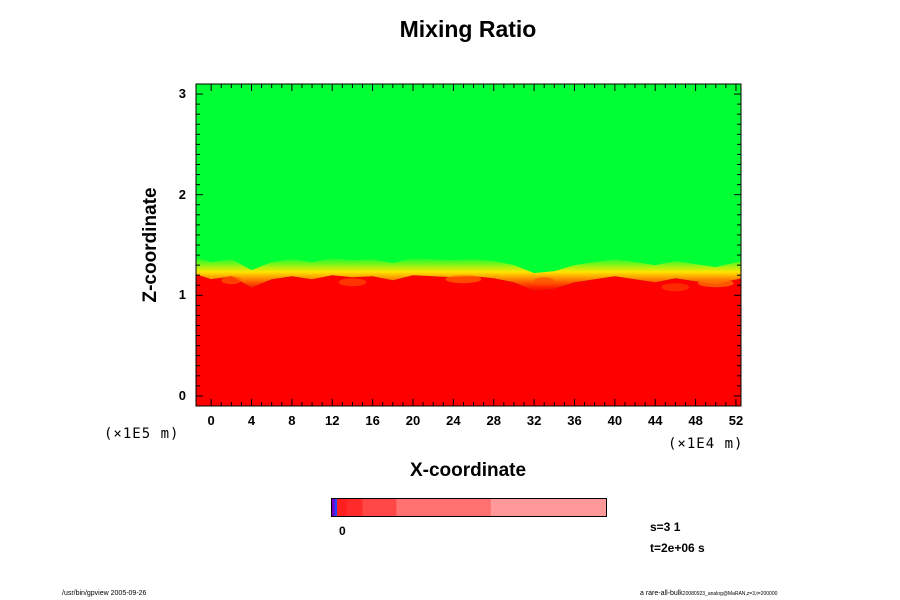 The height and width of the screenshot is (600, 900). I want to click on x-tick-label: 36, so click(574, 420).